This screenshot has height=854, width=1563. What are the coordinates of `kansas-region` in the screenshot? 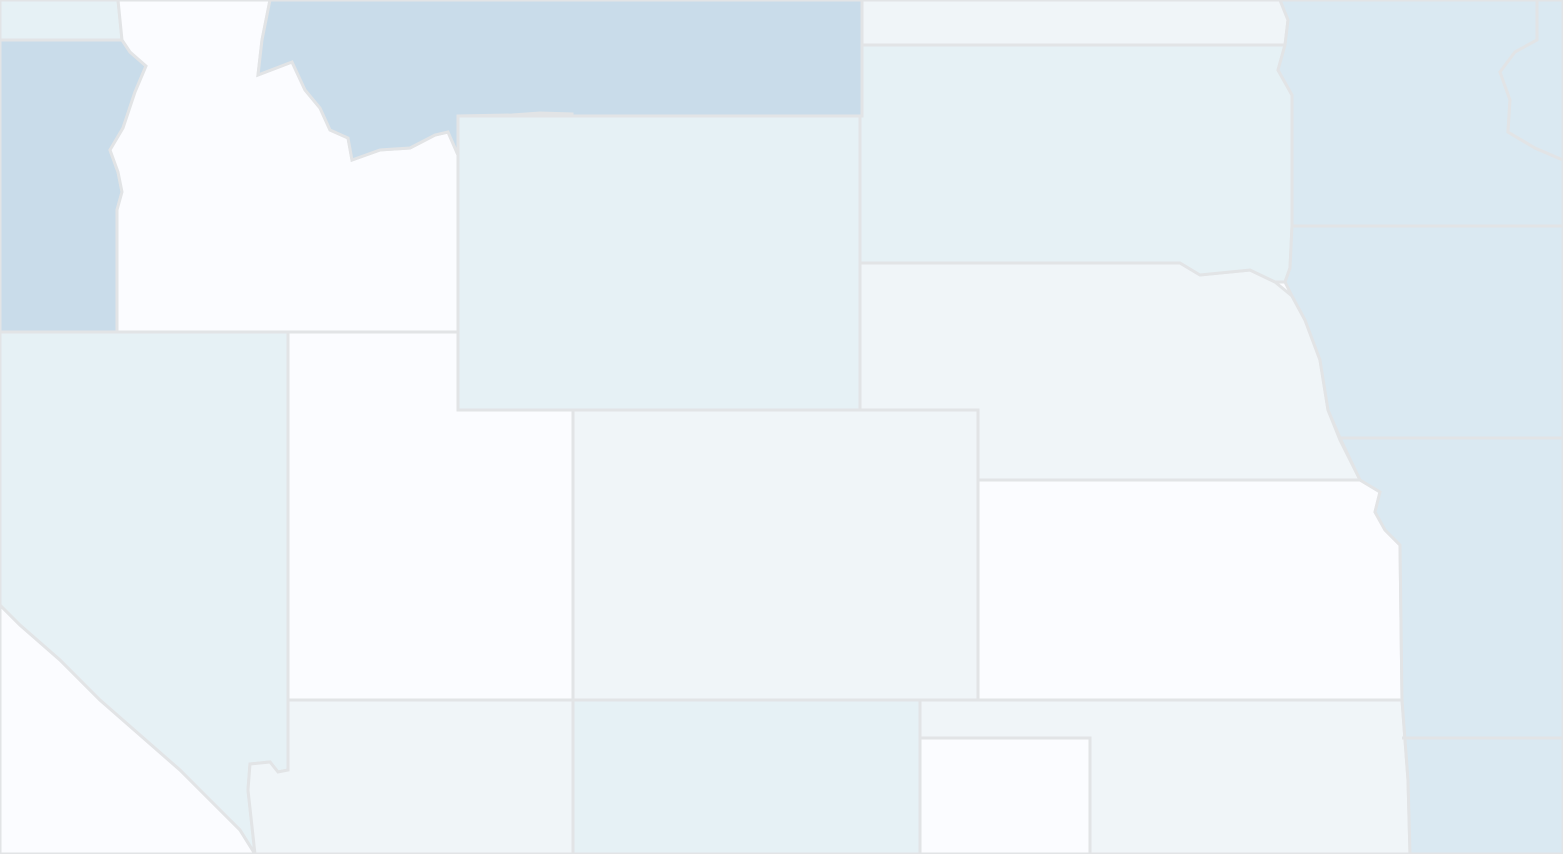 It's located at (1190, 590).